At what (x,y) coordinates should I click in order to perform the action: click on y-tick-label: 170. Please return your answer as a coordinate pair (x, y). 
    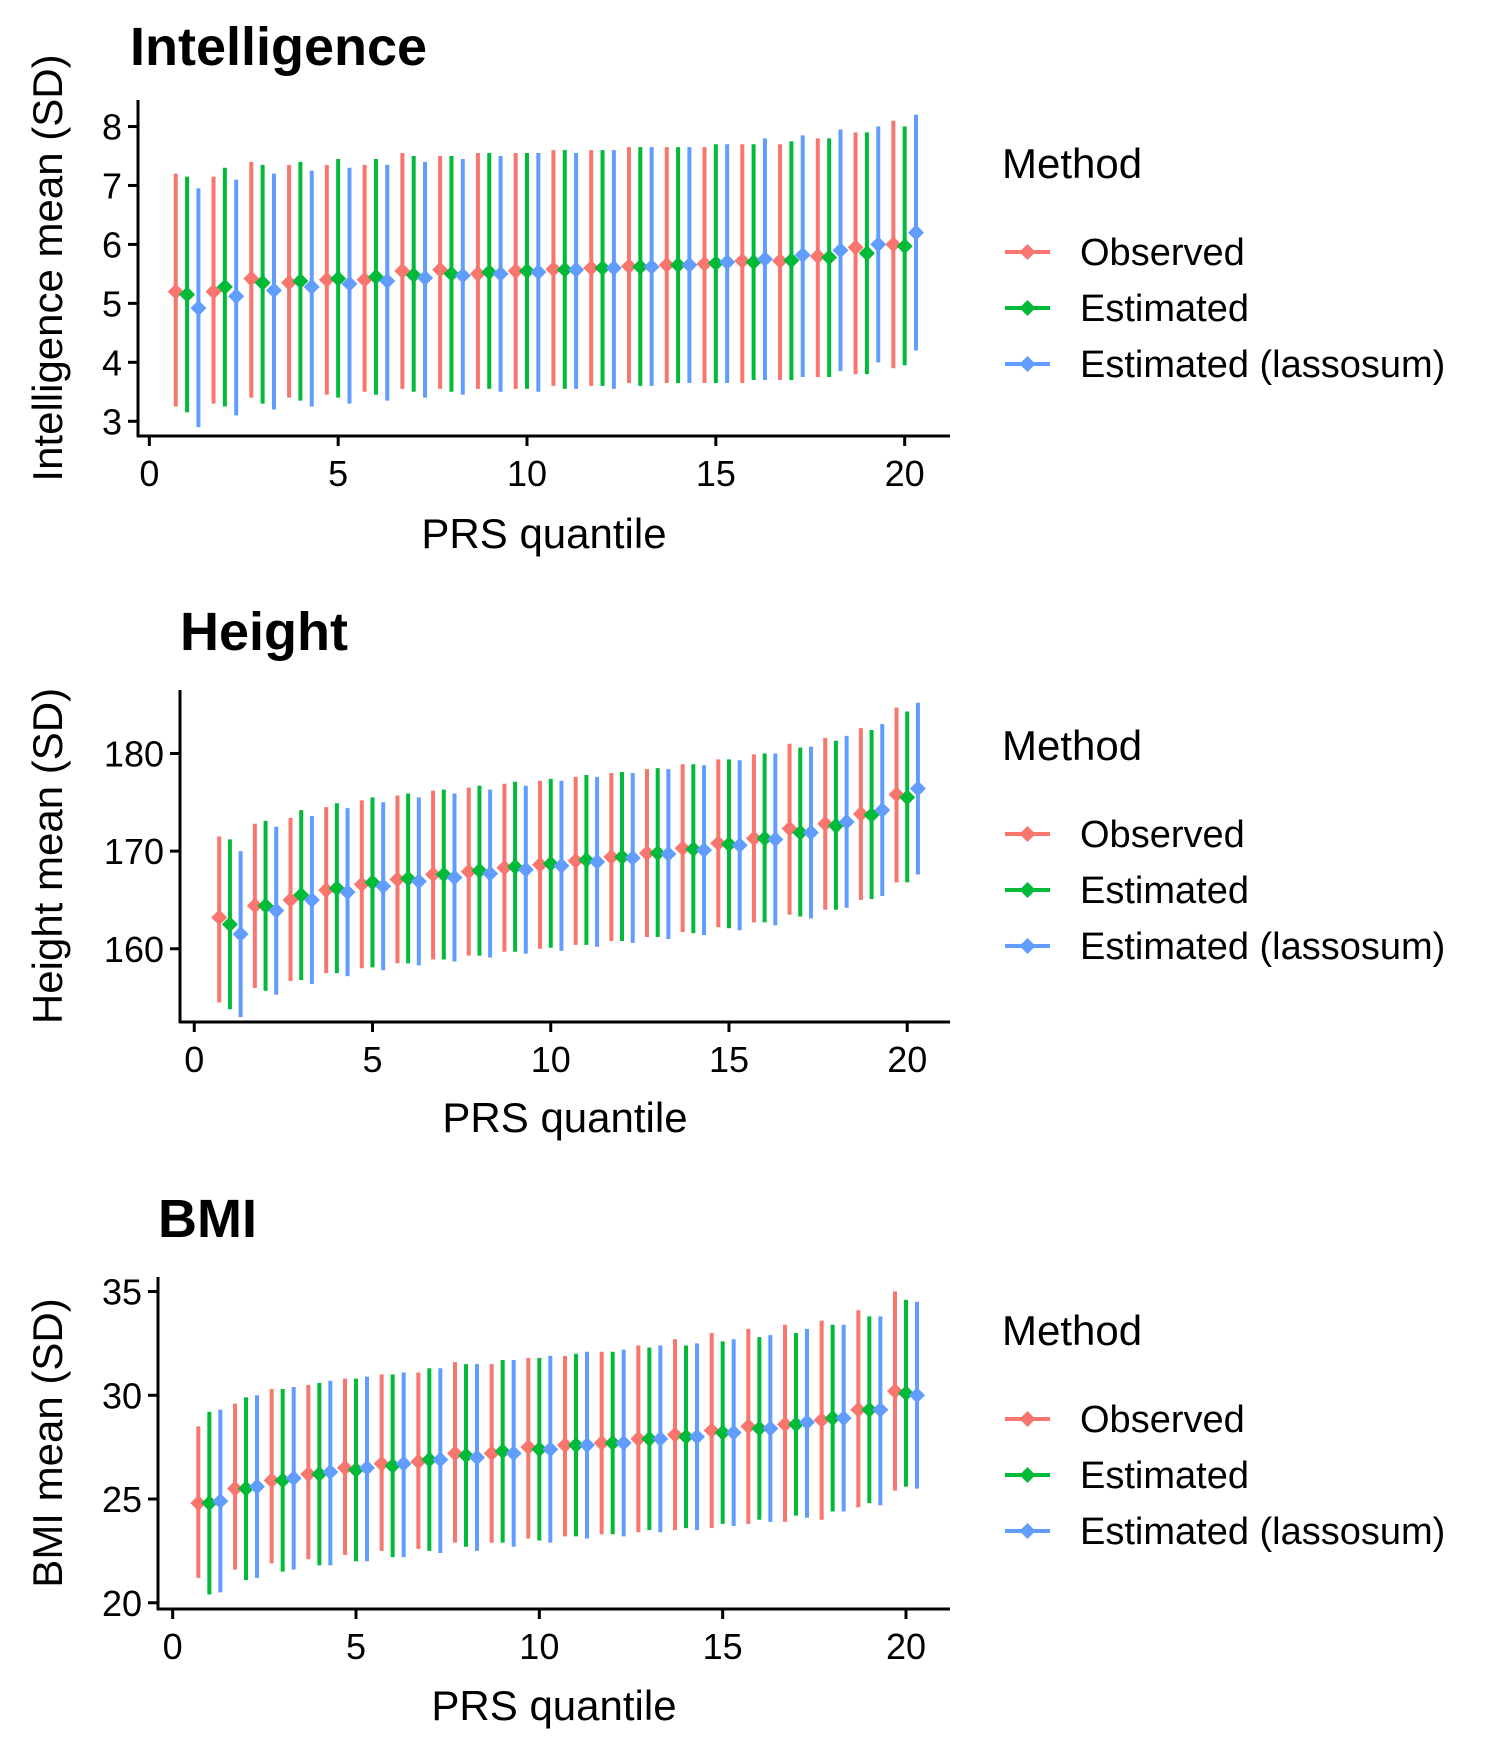
    Looking at the image, I should click on (134, 851).